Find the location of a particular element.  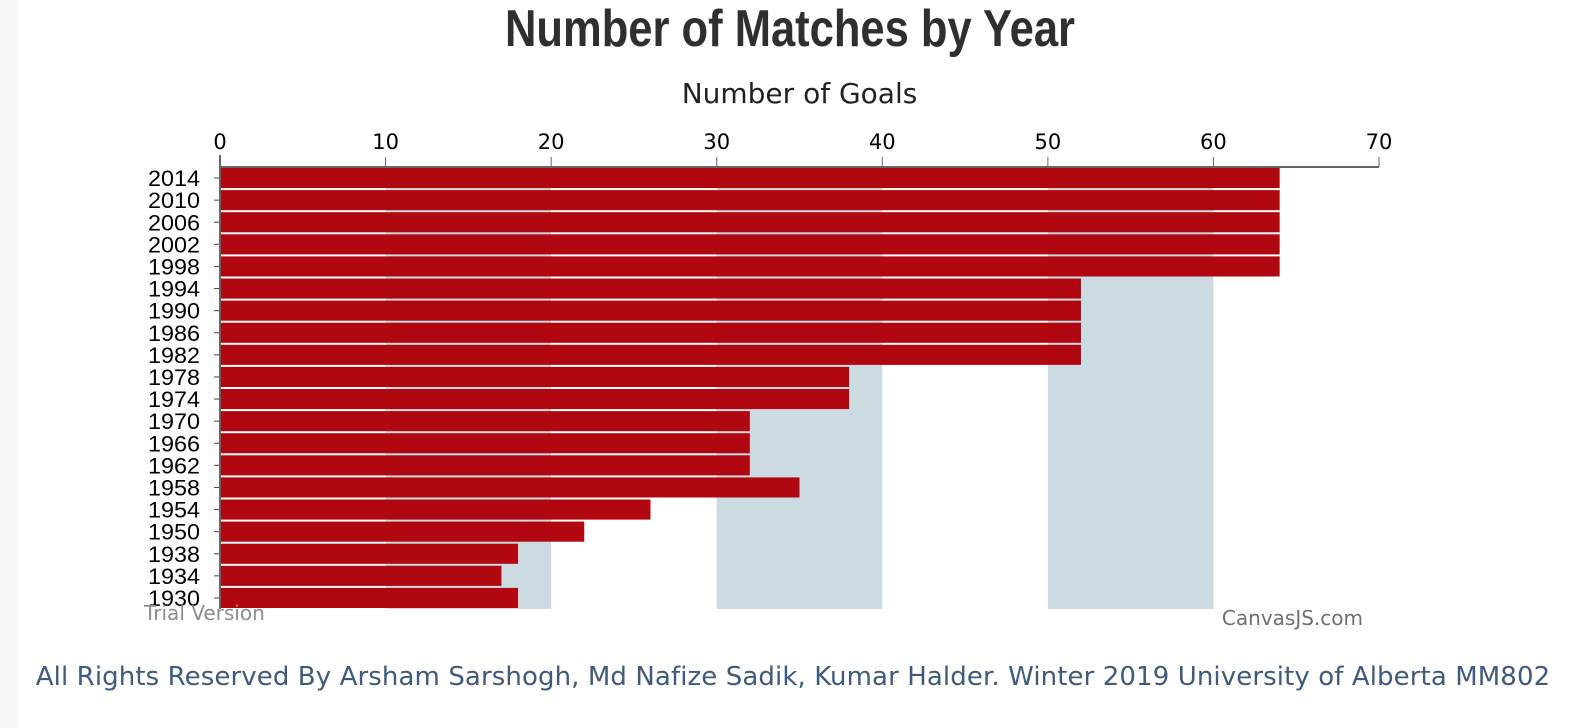

canvasjs-credit: CanvasJS.com is located at coordinates (1292, 618).